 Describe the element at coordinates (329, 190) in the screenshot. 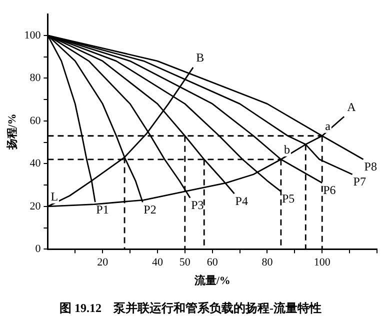

I see `series-label: P6` at that location.